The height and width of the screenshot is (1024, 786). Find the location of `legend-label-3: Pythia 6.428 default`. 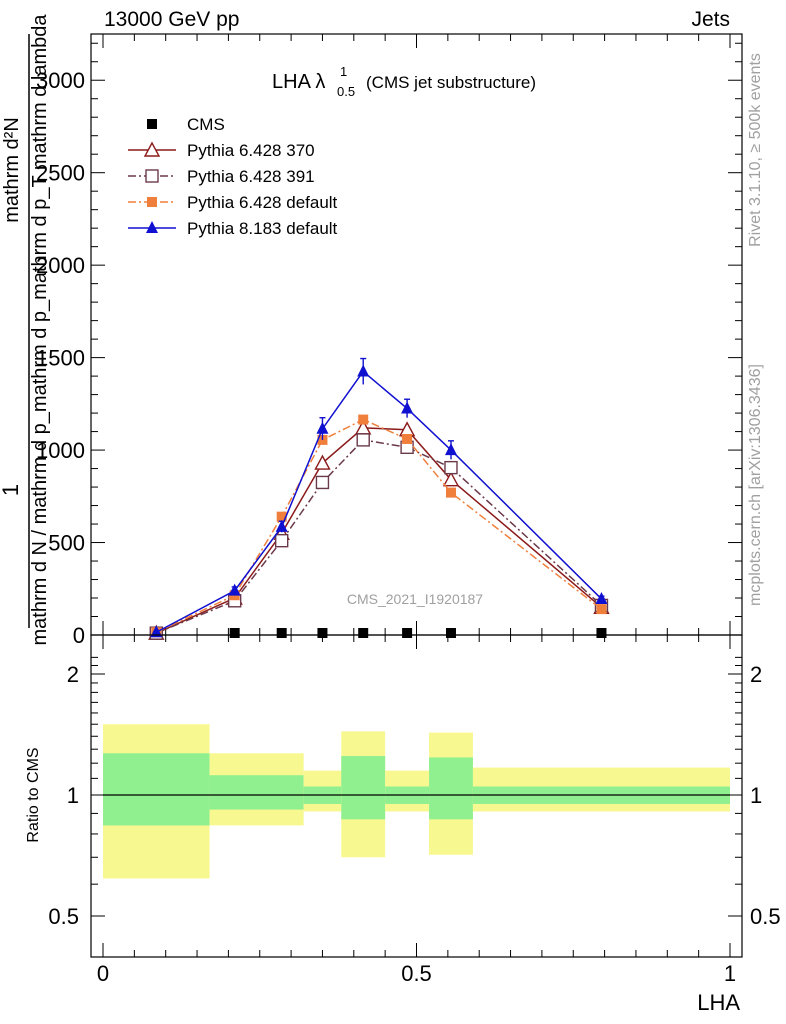

legend-label-3: Pythia 6.428 default is located at coordinates (262, 202).